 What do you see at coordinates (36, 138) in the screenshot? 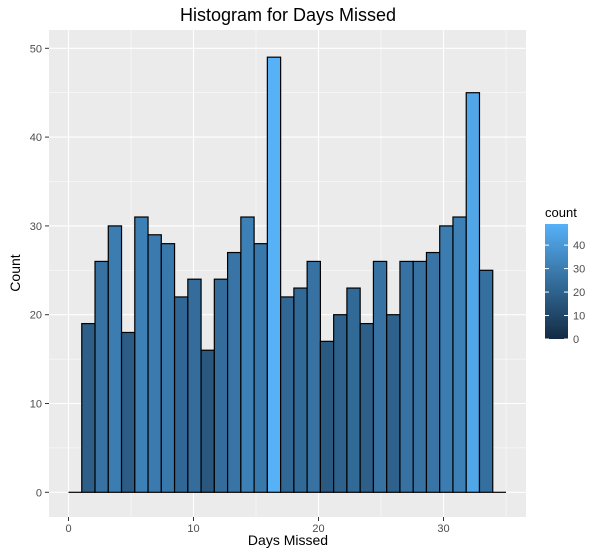
I see `y-tick-label: 40` at bounding box center [36, 138].